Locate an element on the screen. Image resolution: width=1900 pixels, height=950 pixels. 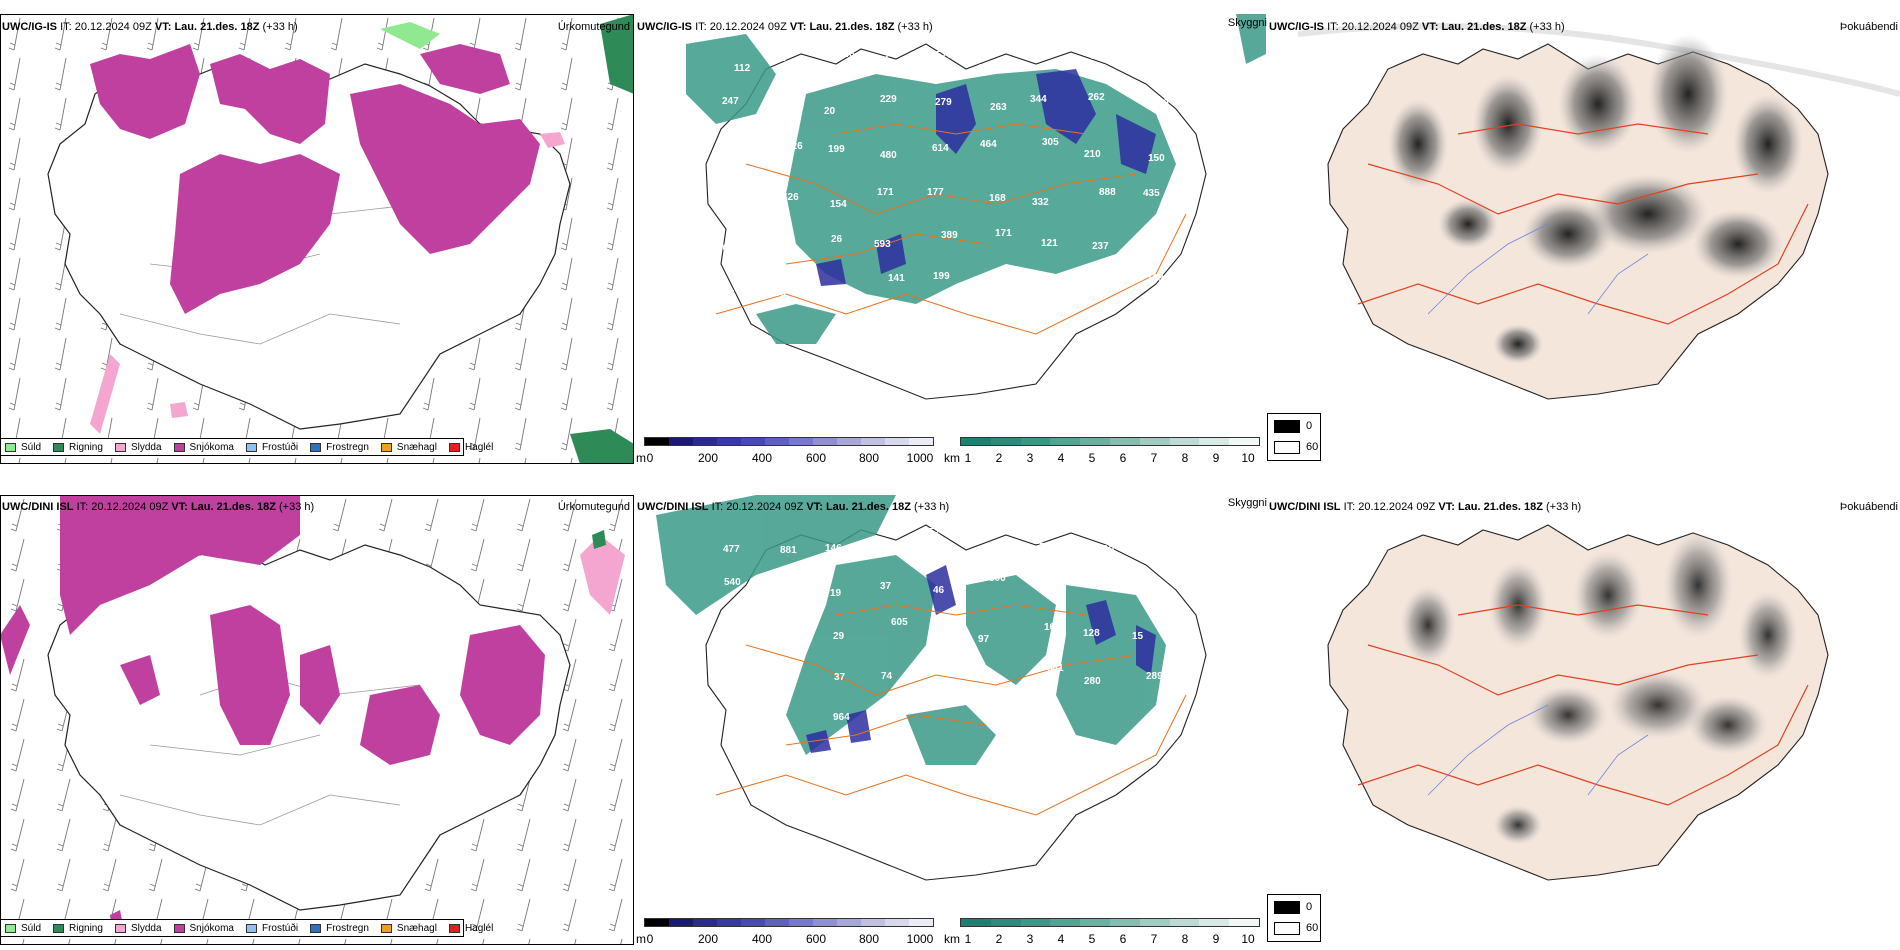
visibility-value: 97 is located at coordinates (984, 639).